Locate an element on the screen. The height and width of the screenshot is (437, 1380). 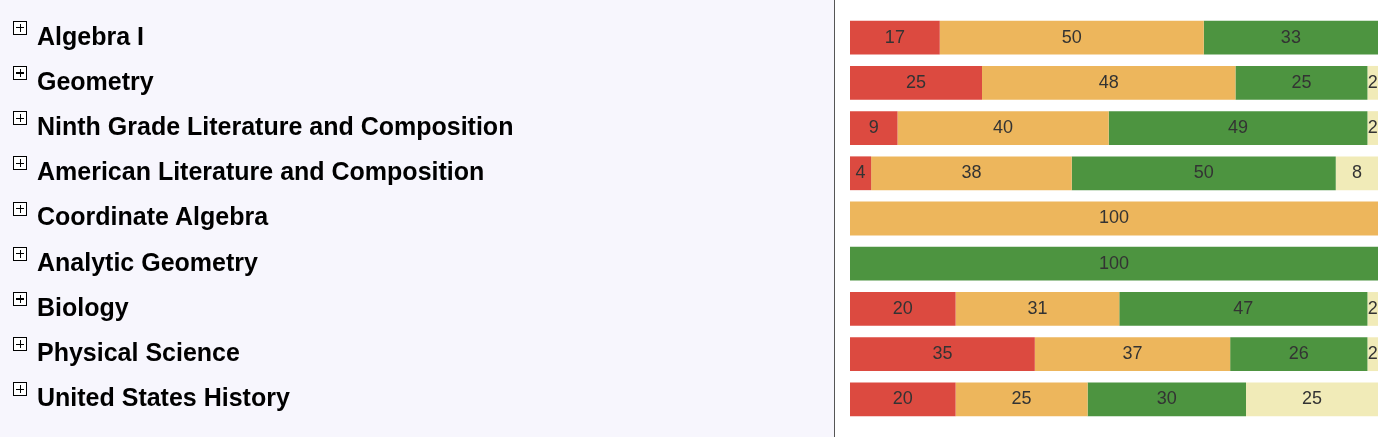
y-tick-label: Physical Science is located at coordinates (138, 352).